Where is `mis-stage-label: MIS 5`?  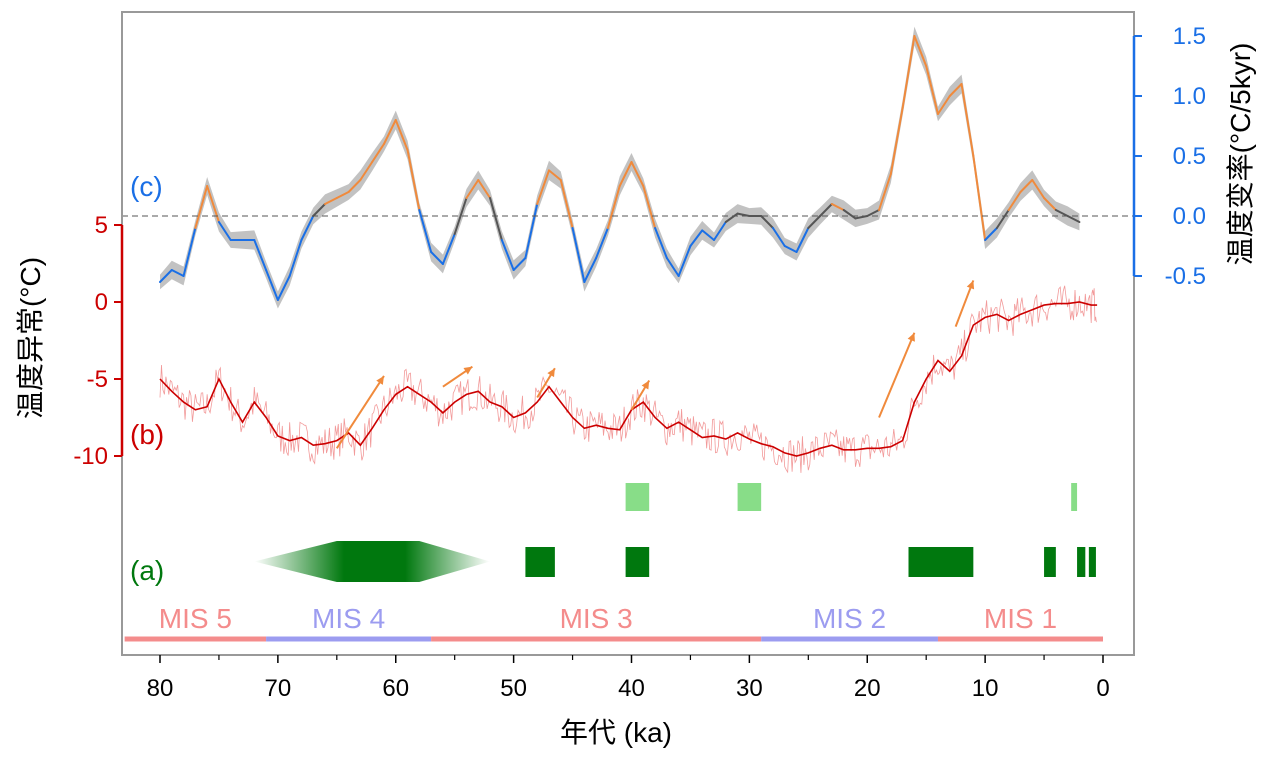 mis-stage-label: MIS 5 is located at coordinates (195, 618).